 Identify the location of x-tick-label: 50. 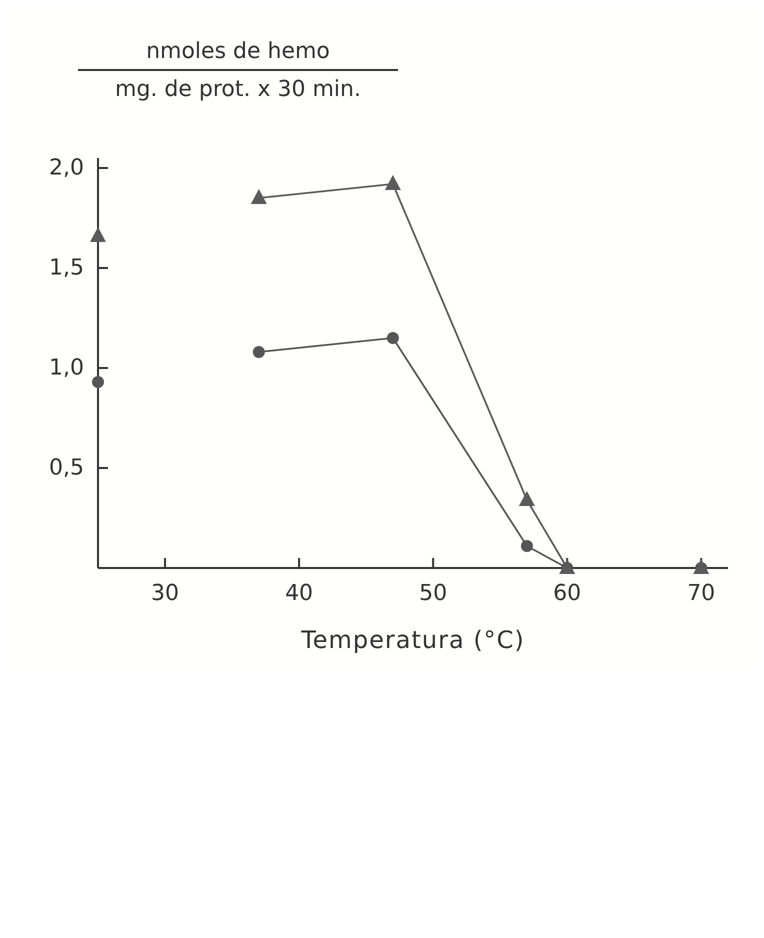
(433, 593).